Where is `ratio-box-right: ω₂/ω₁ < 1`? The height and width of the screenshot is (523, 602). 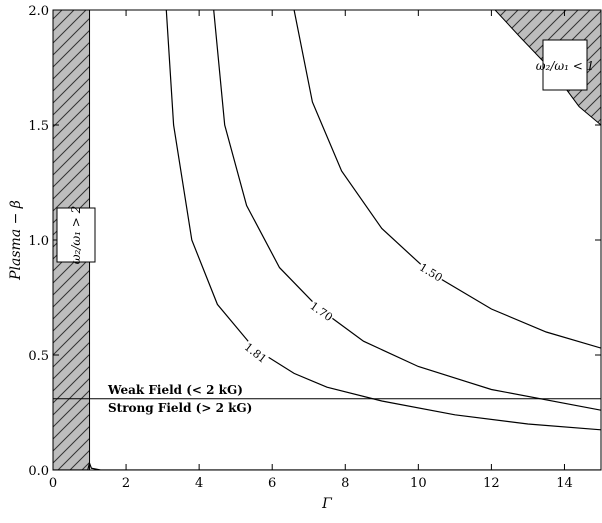 ratio-box-right: ω₂/ω₁ < 1 is located at coordinates (565, 65).